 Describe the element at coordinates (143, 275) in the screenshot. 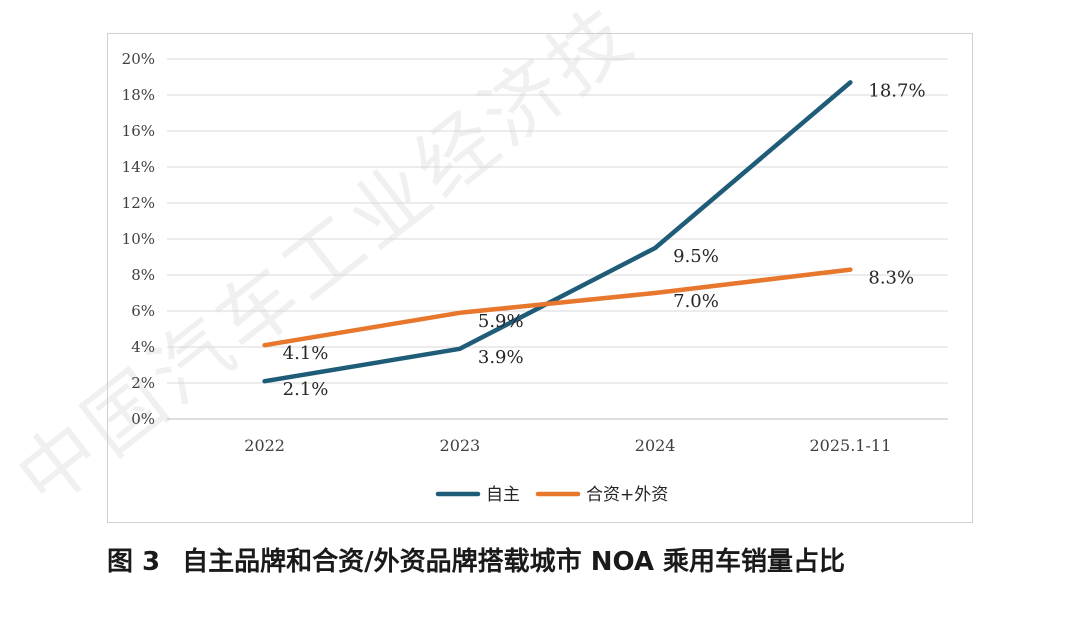

I see `y-tick-label: 8%` at that location.